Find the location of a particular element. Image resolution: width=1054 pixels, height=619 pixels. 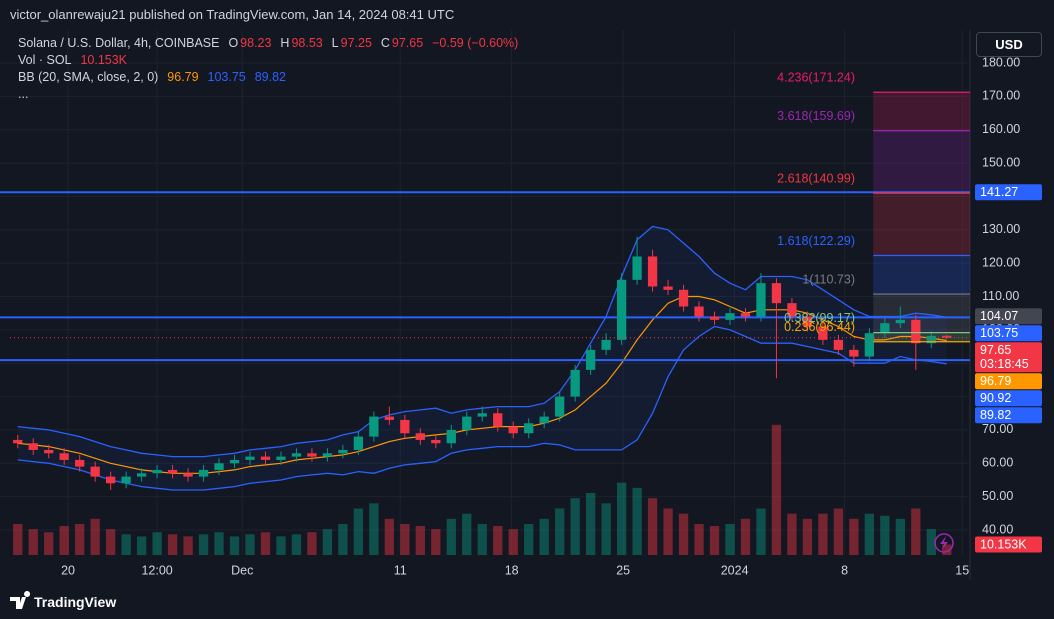

volume-tag is located at coordinates (1008, 544).